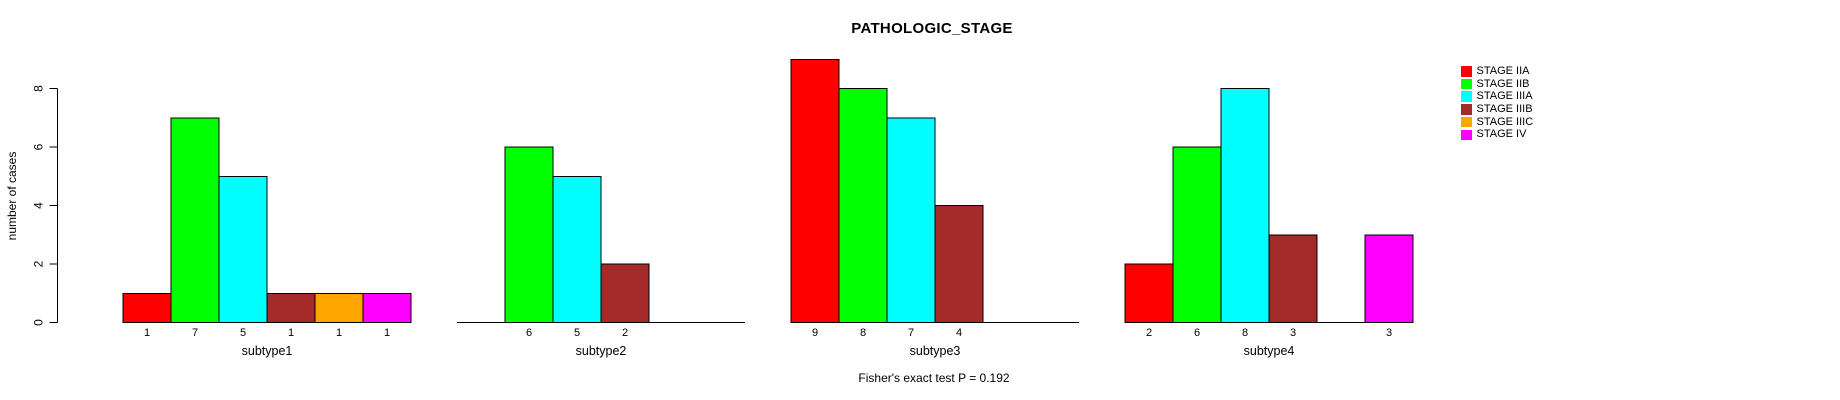 The image size is (1840, 400). Describe the element at coordinates (1501, 134) in the screenshot. I see `legend-label: STAGE IV` at that location.